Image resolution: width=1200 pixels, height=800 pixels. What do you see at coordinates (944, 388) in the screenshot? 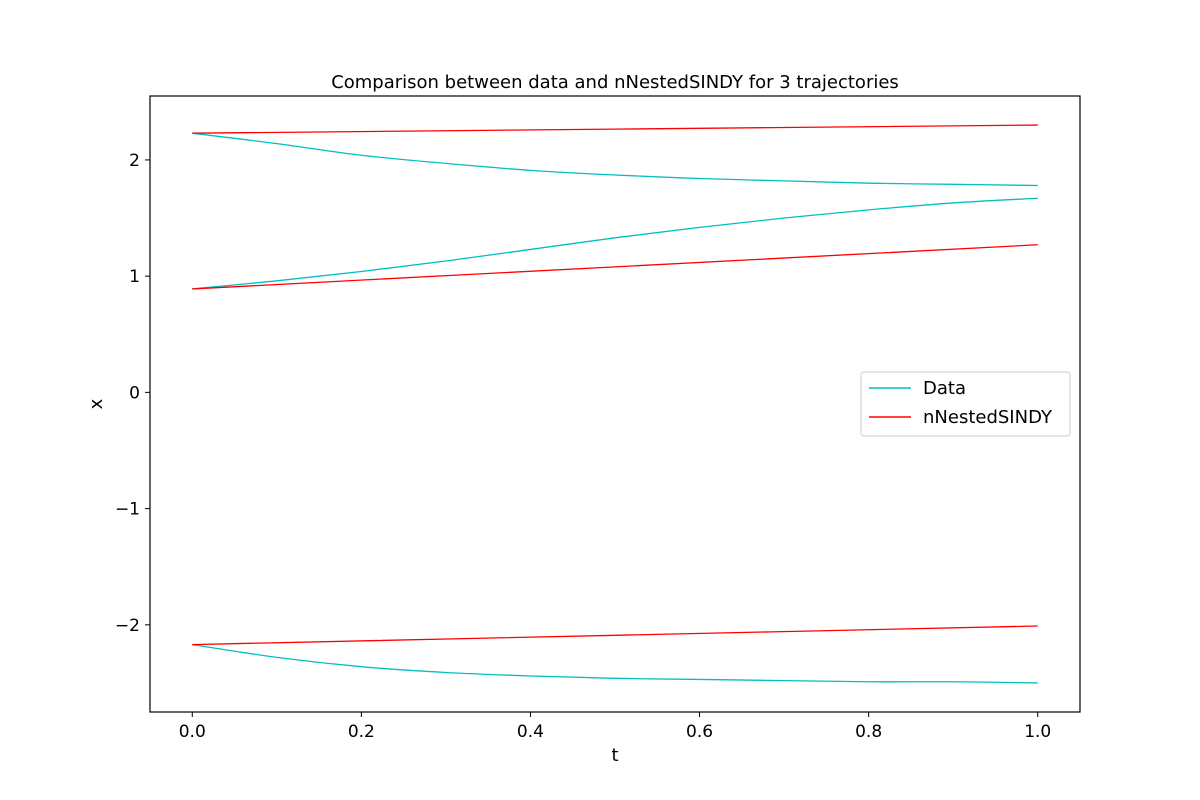
I see `legend-label-data: Data` at bounding box center [944, 388].